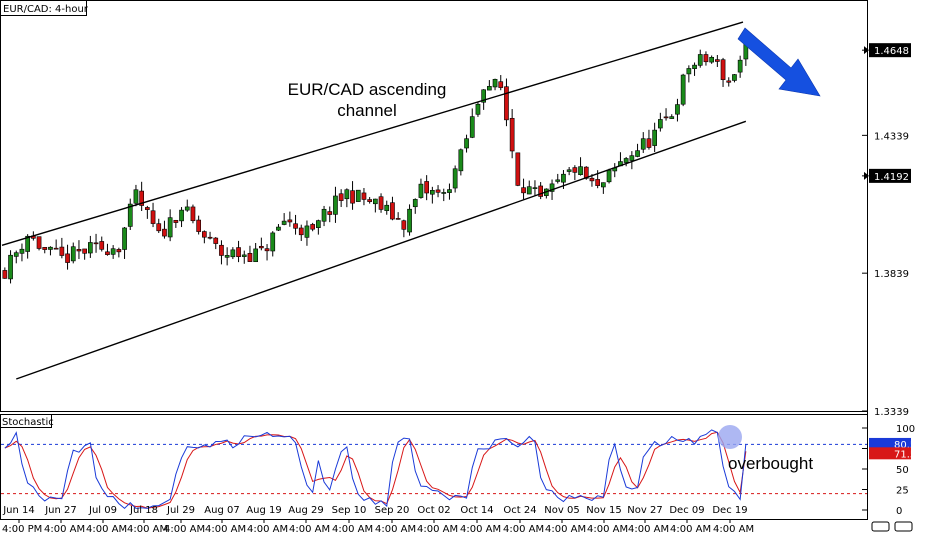 The width and height of the screenshot is (925, 535). I want to click on date-tick-label: Dec 19, so click(729, 510).